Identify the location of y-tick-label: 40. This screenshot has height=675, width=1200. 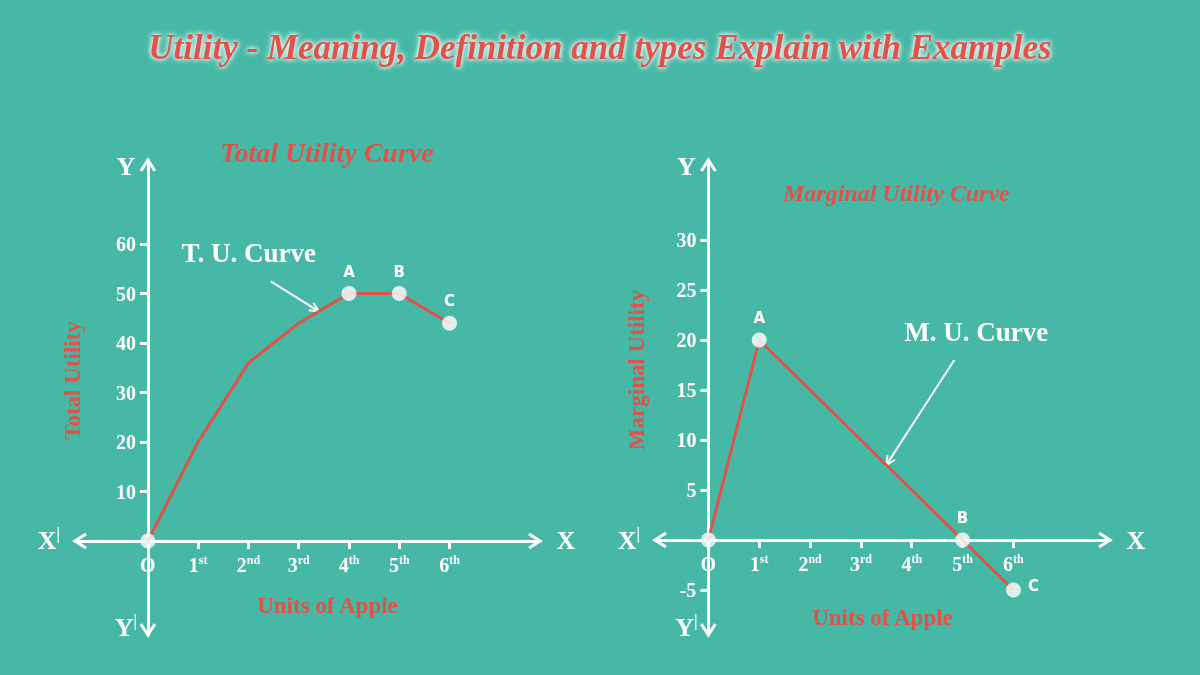
(125, 343).